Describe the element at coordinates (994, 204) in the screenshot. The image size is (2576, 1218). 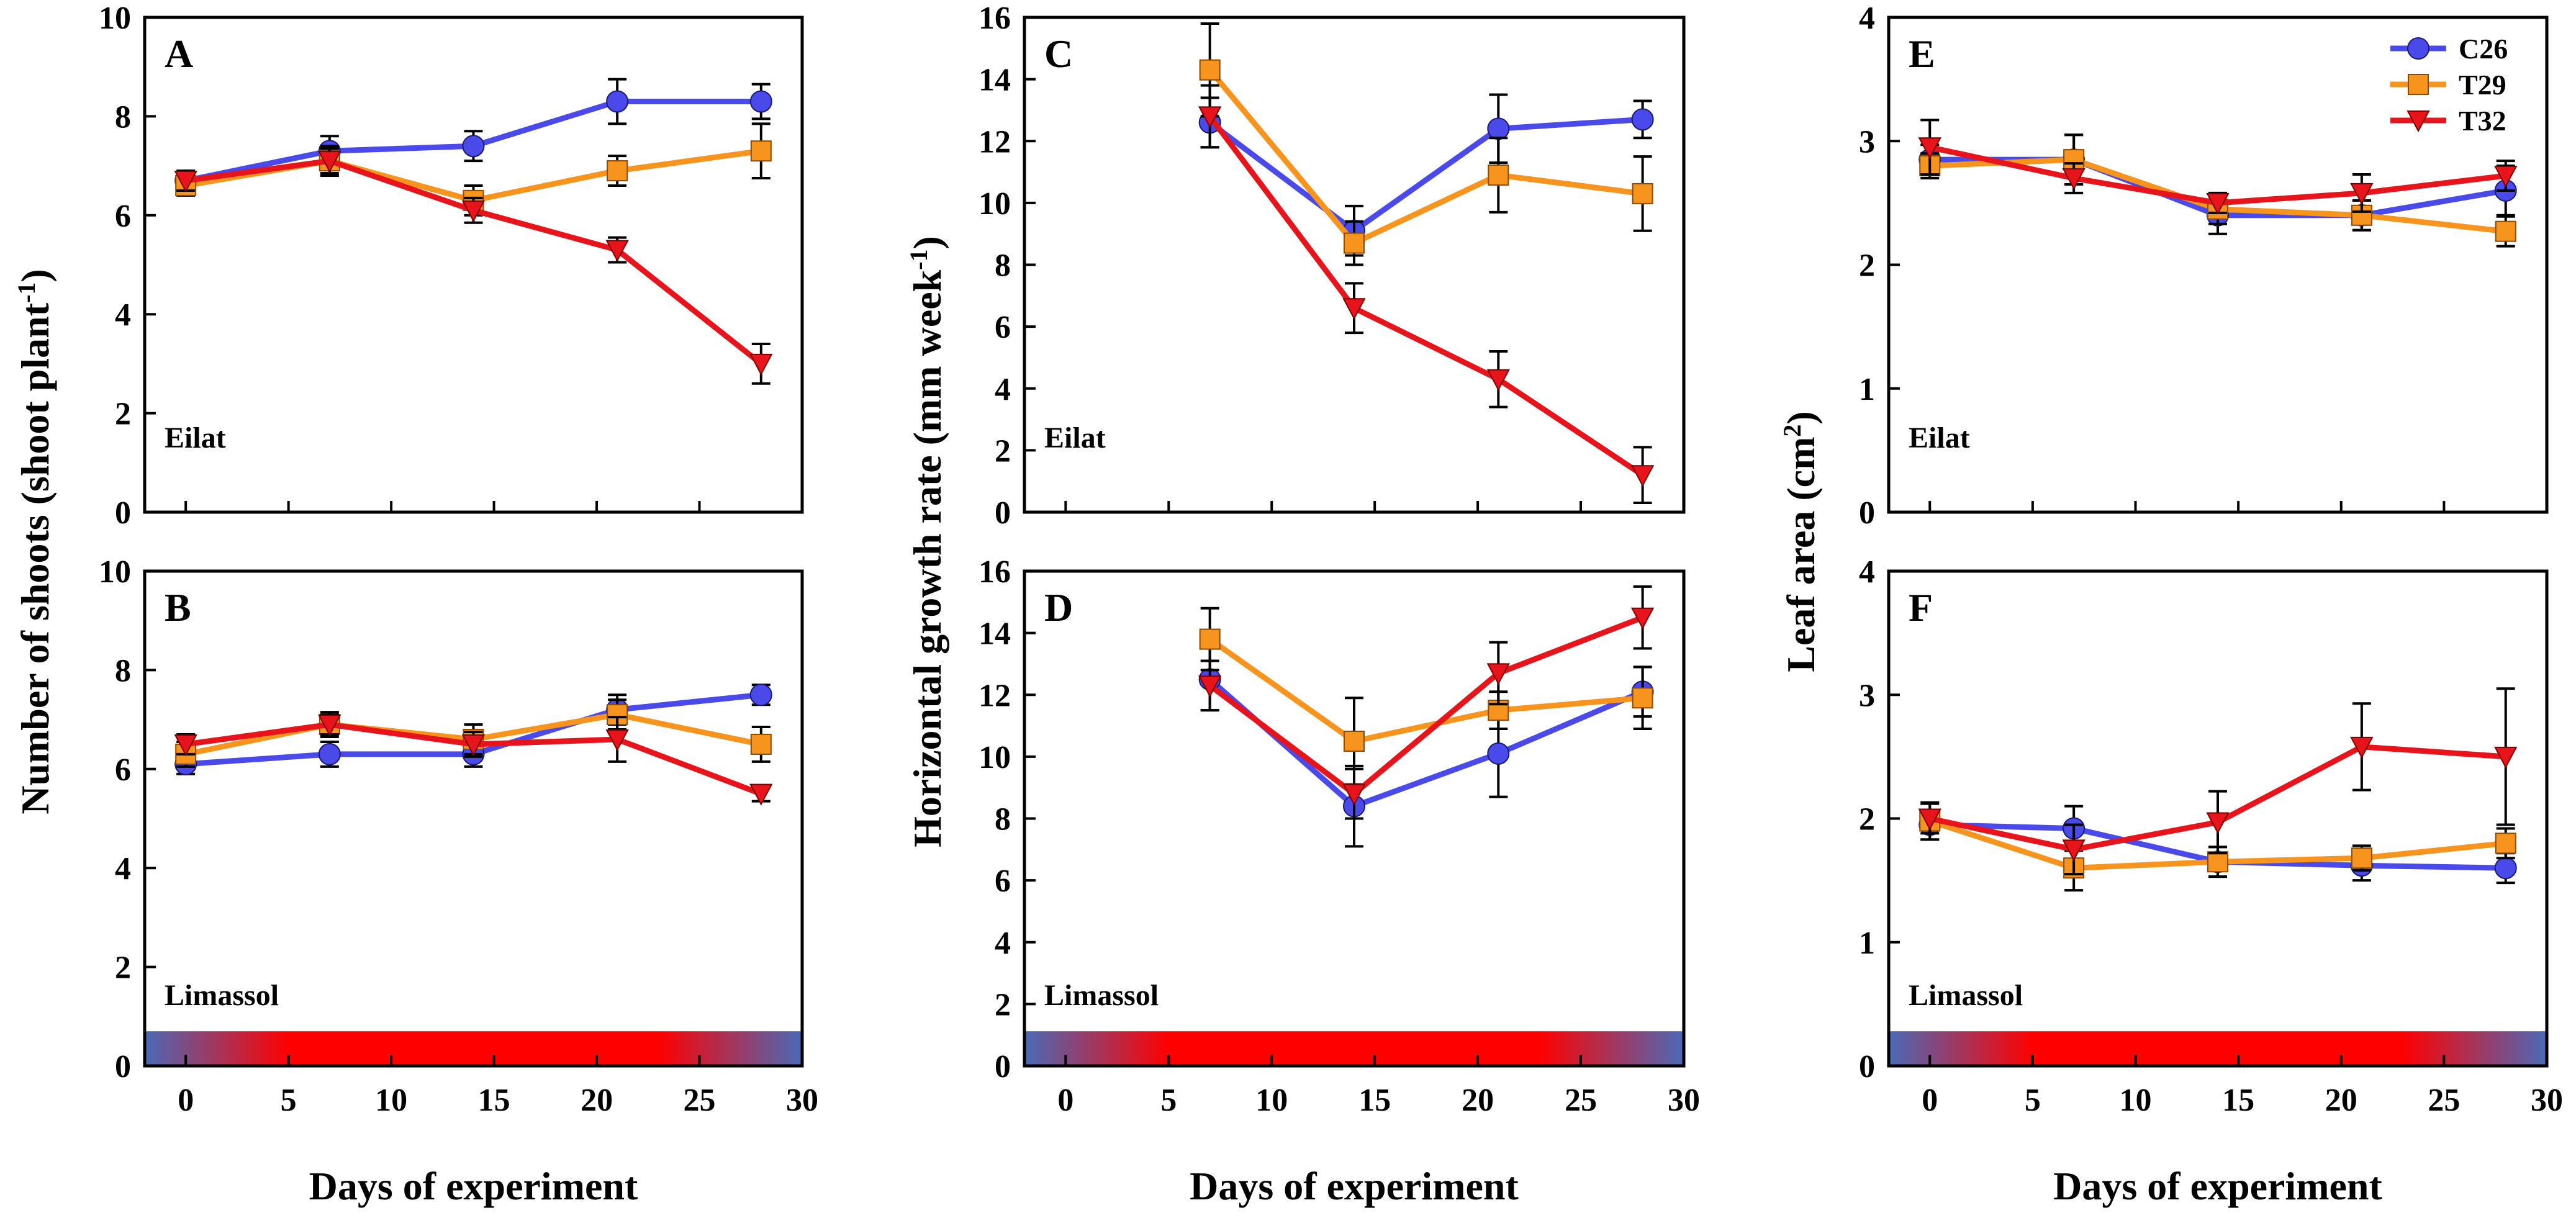
I see `y-tick-label: 10` at that location.